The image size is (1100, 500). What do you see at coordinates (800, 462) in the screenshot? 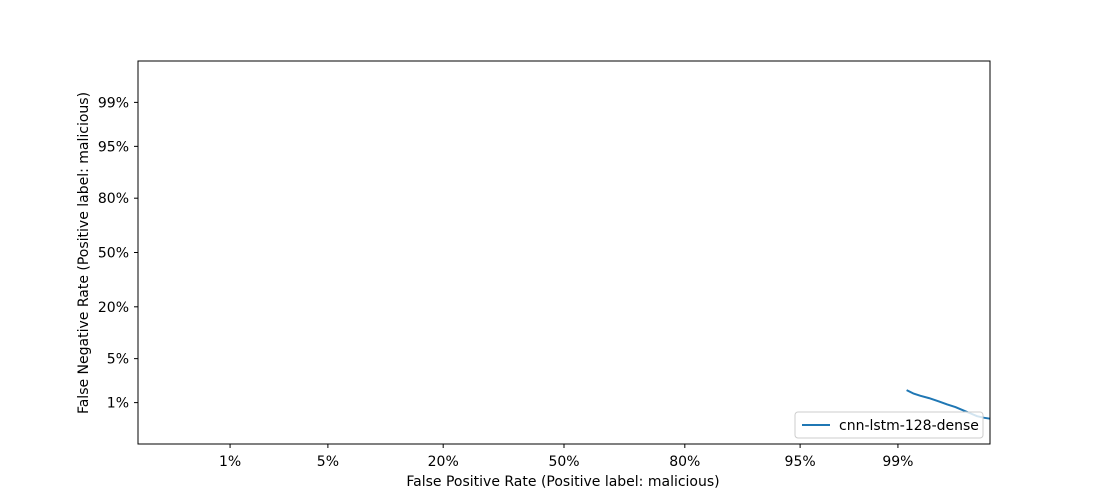
I see `x-tick-label: 95%` at bounding box center [800, 462].